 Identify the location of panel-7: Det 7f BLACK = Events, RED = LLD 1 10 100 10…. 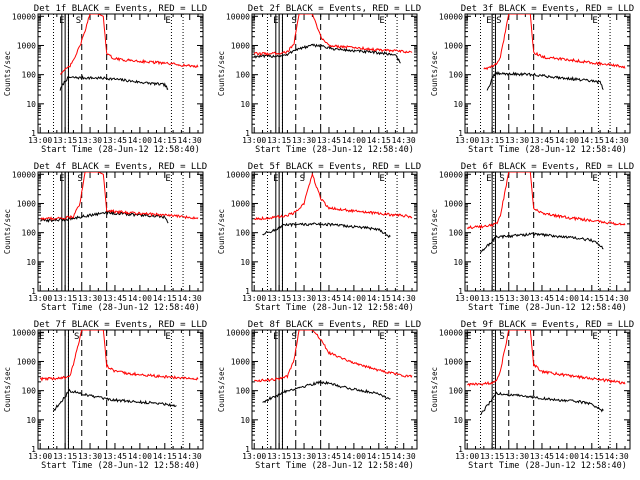
(105, 395).